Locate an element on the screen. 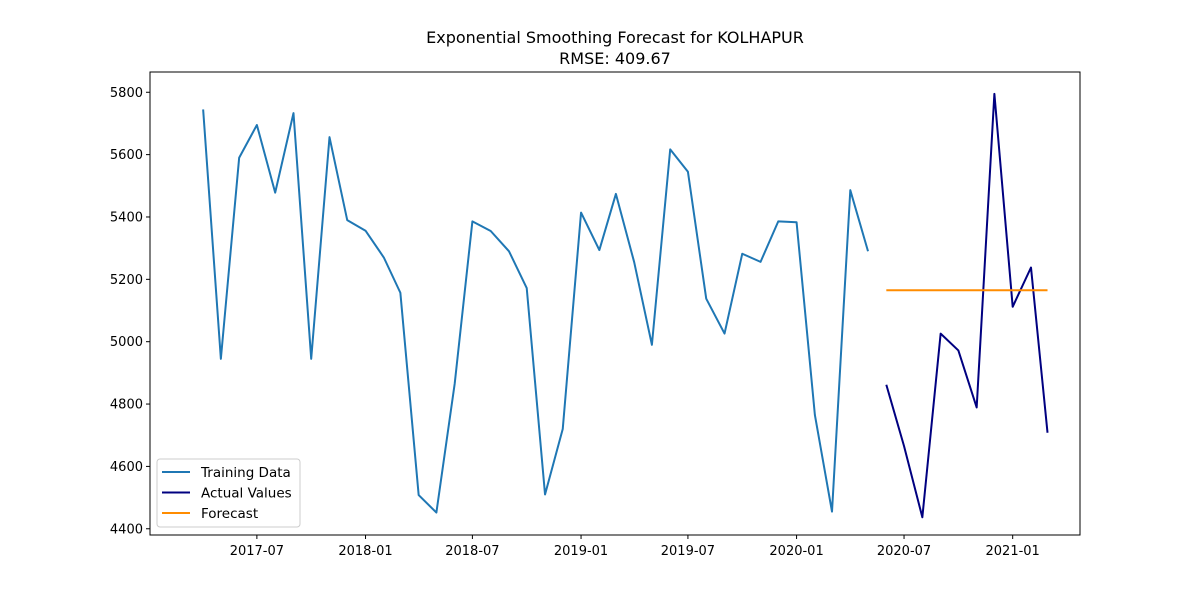  x-tick-label: 2019-07 is located at coordinates (688, 551).